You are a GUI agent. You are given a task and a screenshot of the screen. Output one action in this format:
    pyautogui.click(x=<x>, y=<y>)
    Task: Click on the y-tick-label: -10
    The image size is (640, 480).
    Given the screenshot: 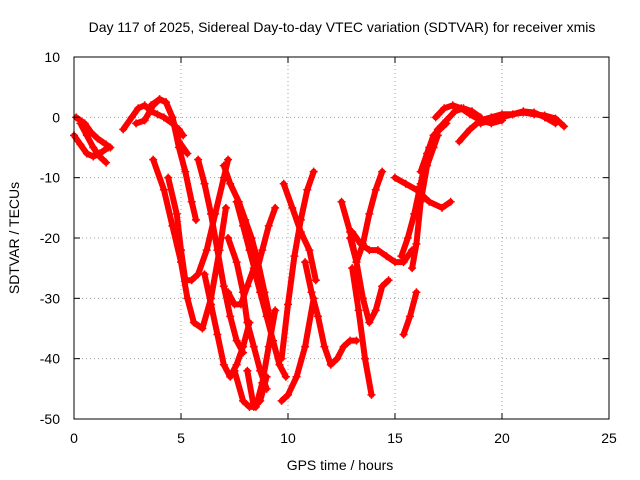 What is the action you would take?
    pyautogui.click(x=50, y=178)
    